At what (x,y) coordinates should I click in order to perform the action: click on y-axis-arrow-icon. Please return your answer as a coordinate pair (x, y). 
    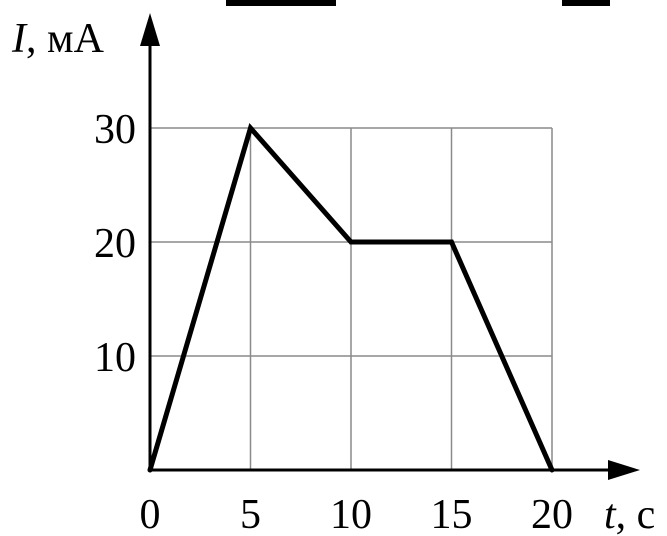
    Looking at the image, I should click on (150, 29).